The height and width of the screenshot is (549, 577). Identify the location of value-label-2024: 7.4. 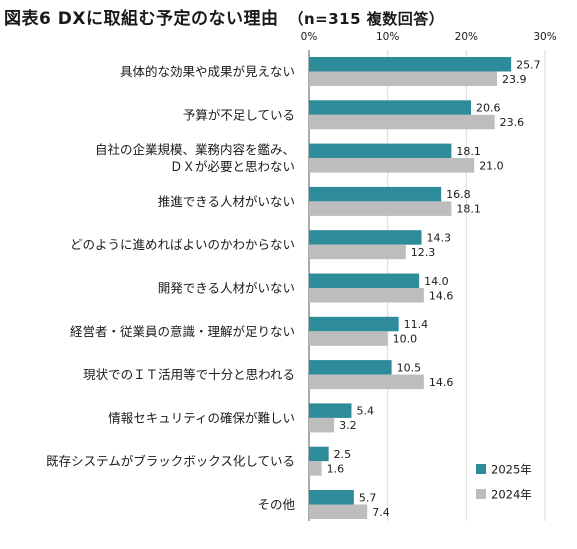
(381, 512).